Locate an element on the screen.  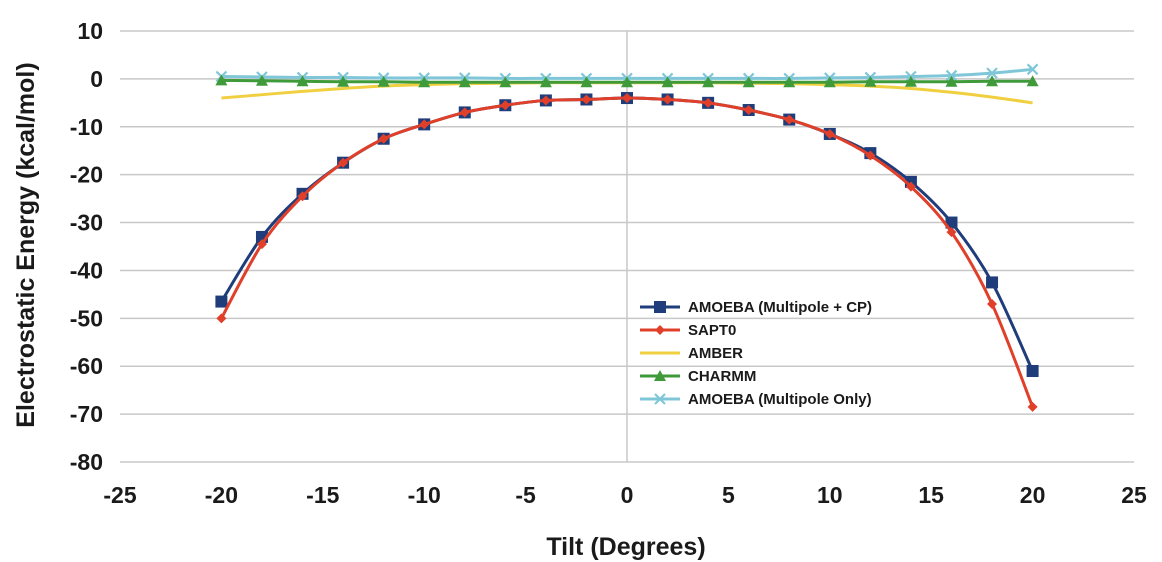
legend-item: AMBER is located at coordinates (691, 353).